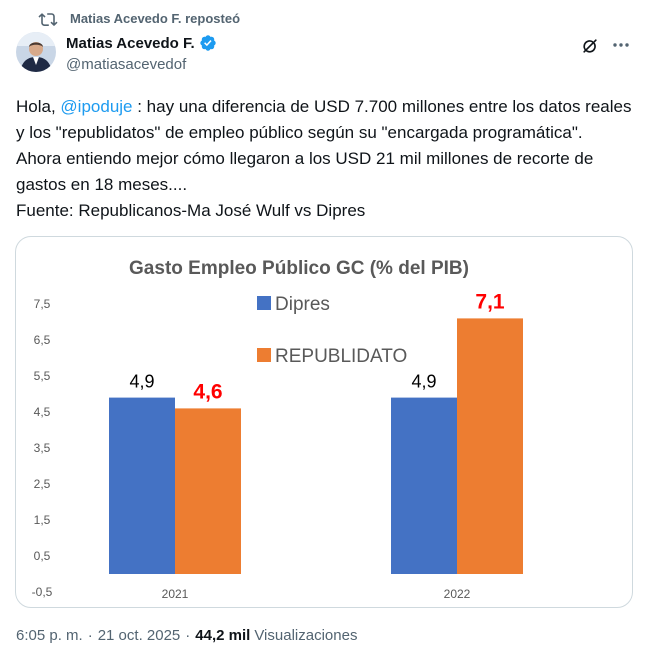 Image resolution: width=650 pixels, height=655 pixels. What do you see at coordinates (42, 448) in the screenshot?
I see `y-tick-label: 3,5` at bounding box center [42, 448].